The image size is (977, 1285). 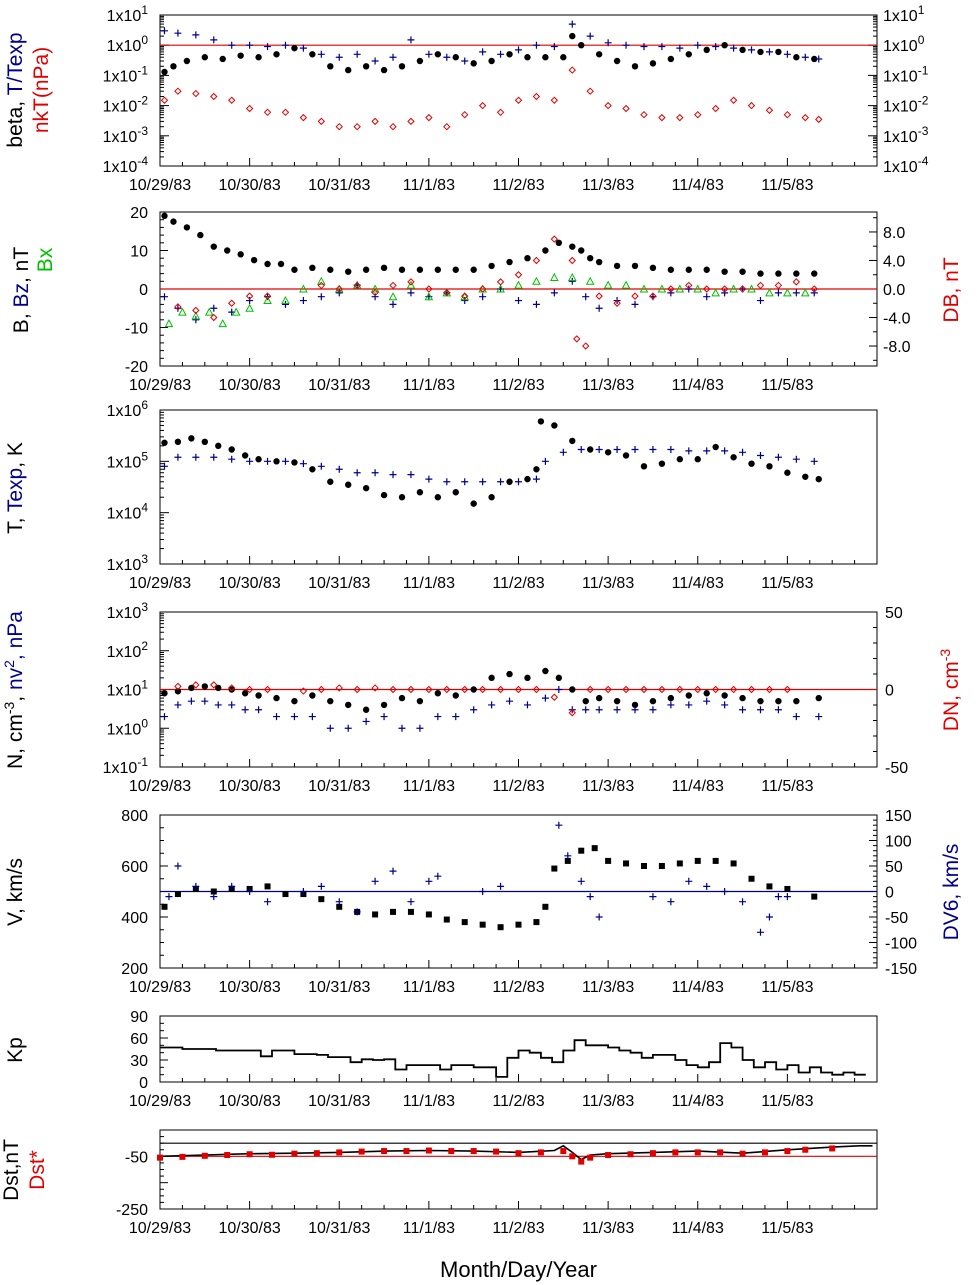 What do you see at coordinates (889, 691) in the screenshot?
I see `y2-tick-label: 0` at bounding box center [889, 691].